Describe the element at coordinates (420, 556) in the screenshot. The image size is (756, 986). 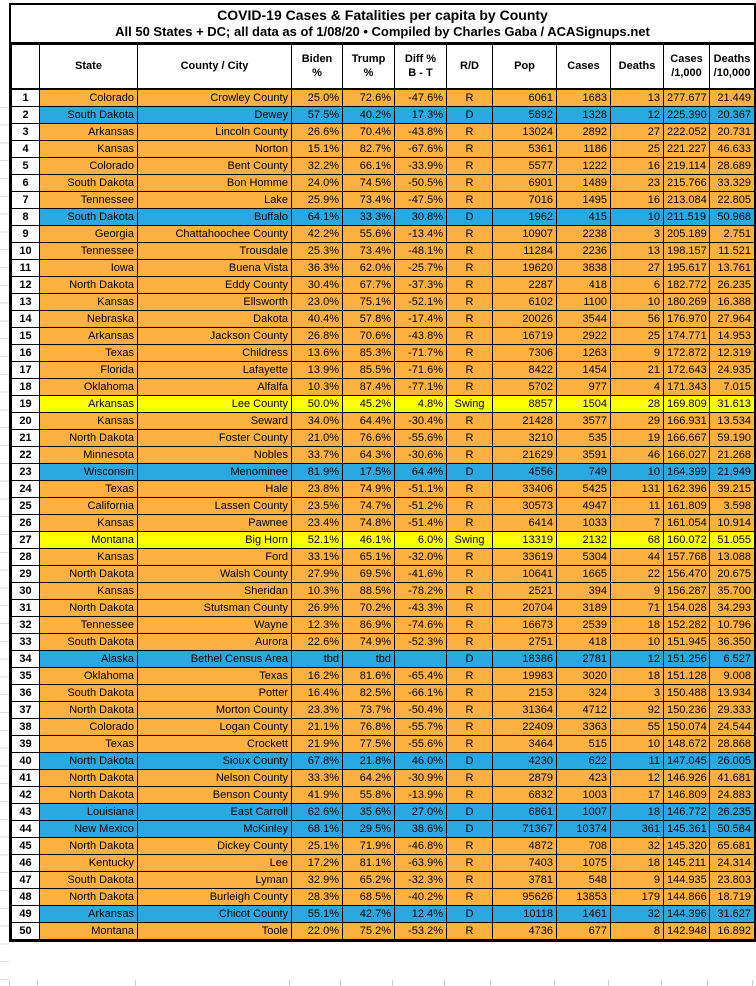
I see `cell-diff: -32.0%` at that location.